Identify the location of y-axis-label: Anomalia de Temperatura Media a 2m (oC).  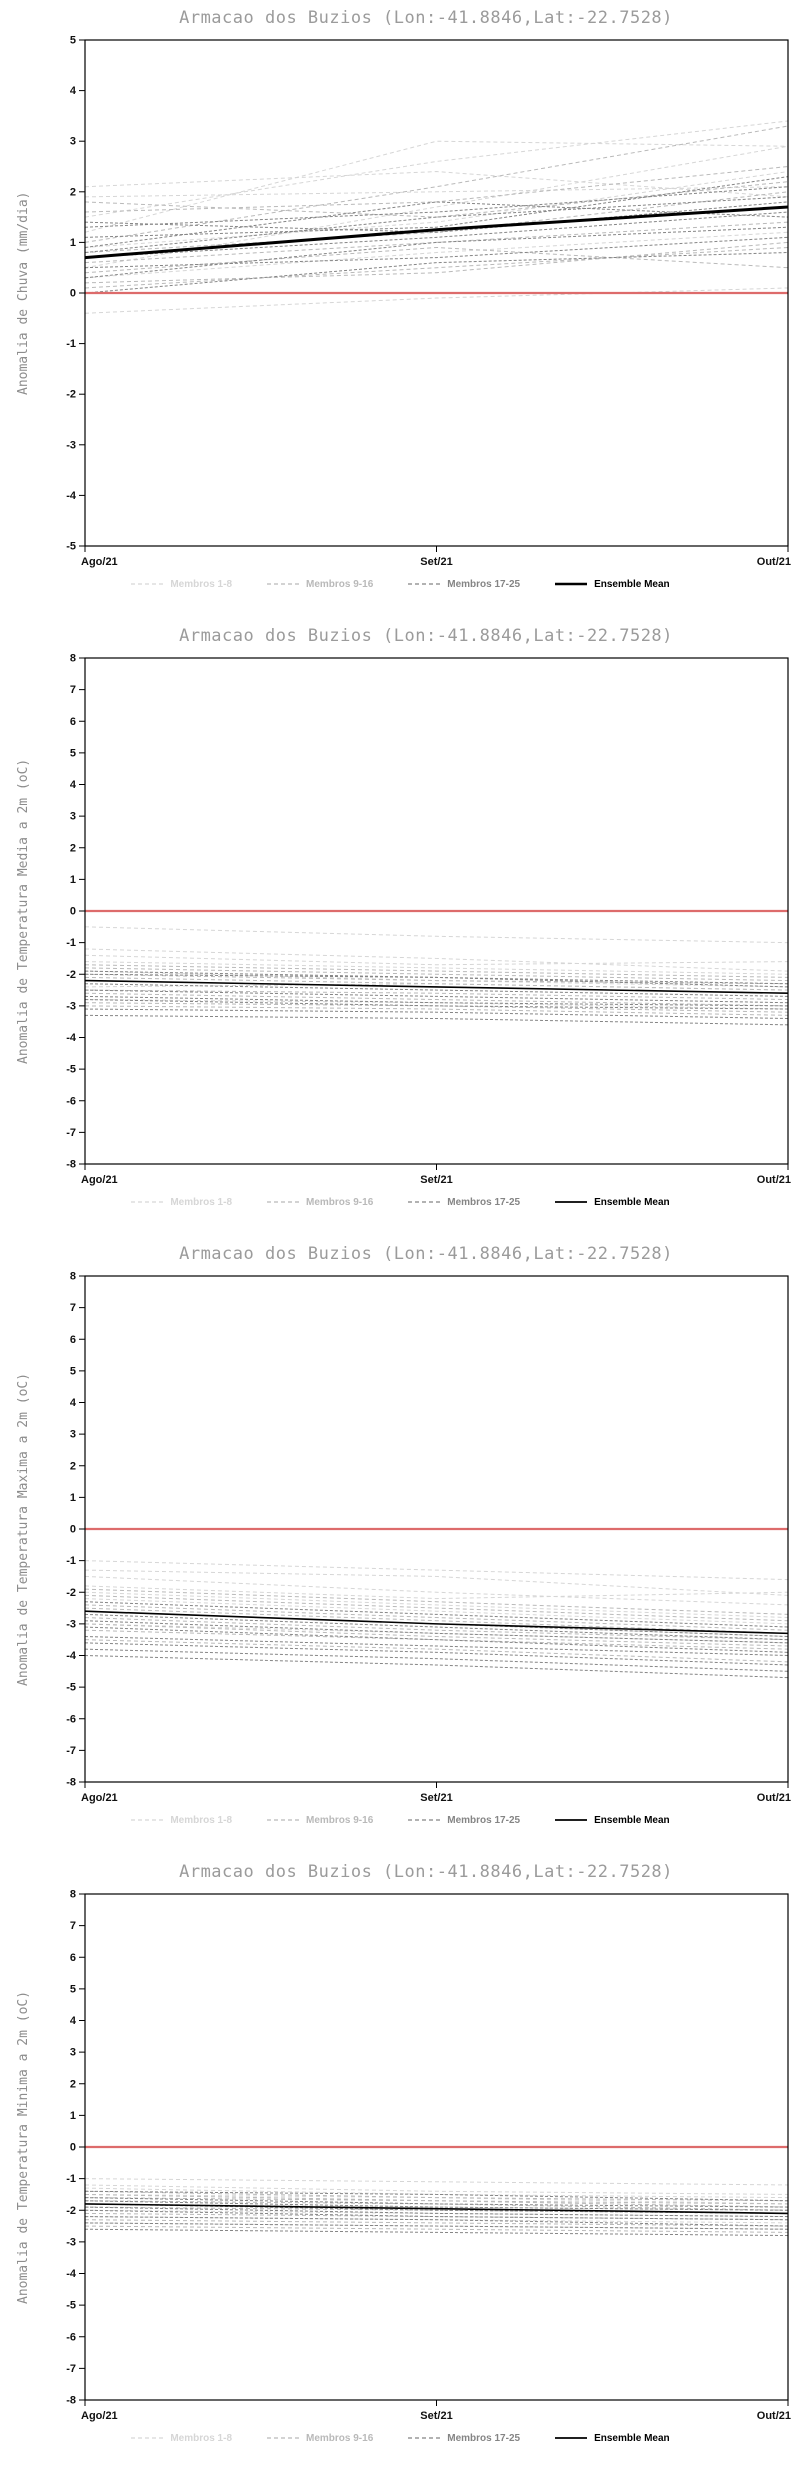
(23, 911).